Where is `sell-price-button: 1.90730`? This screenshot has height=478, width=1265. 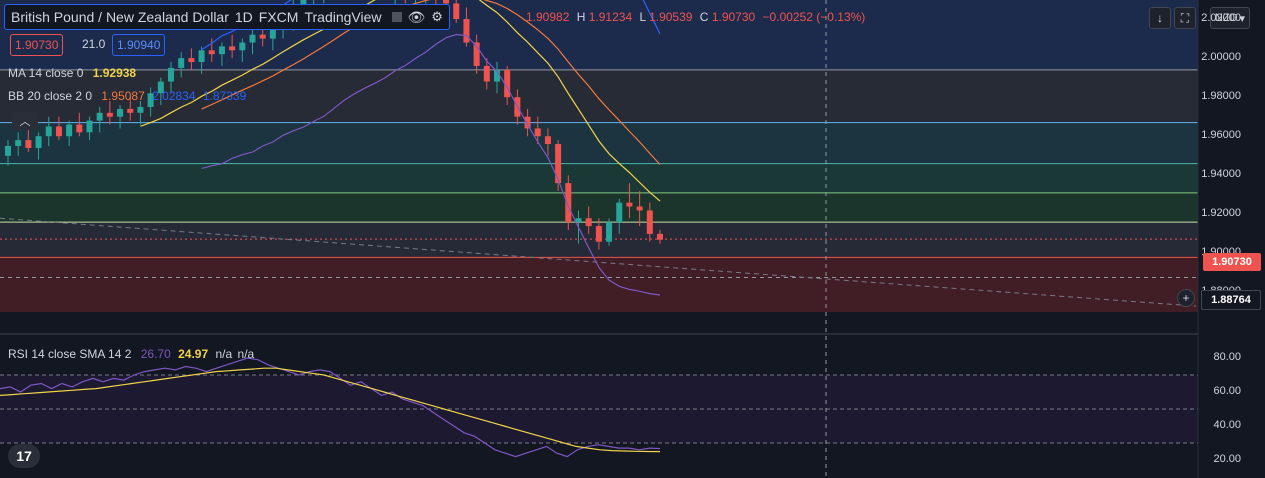
sell-price-button: 1.90730 is located at coordinates (37, 45).